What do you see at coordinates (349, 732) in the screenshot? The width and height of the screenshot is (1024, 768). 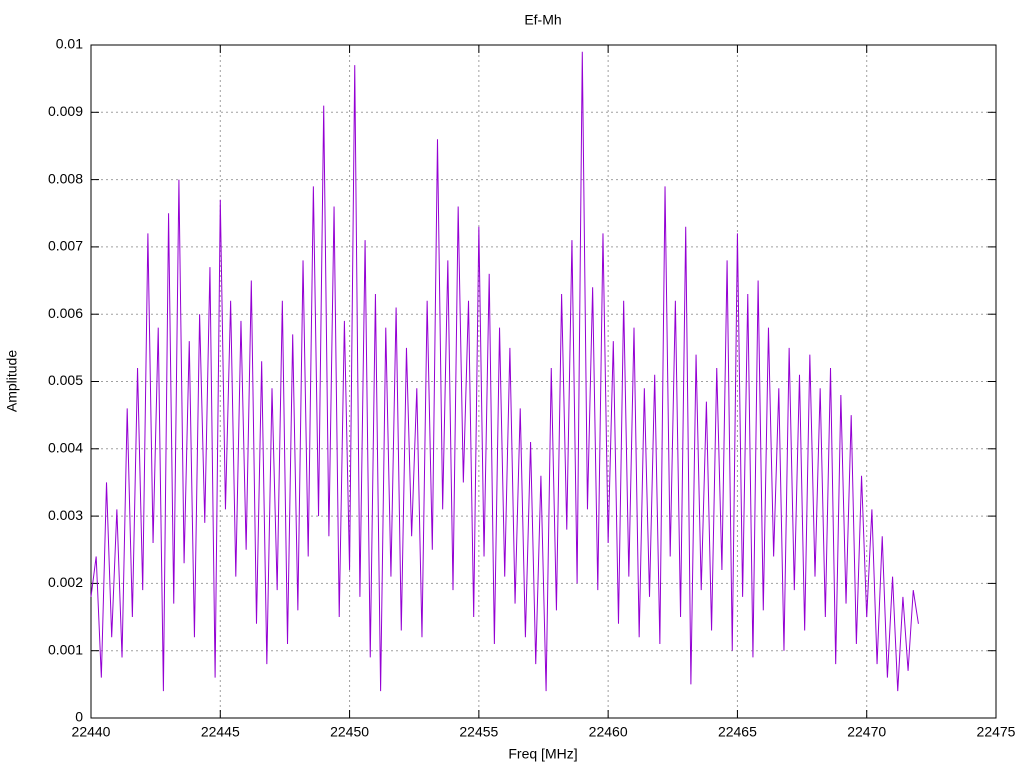 I see `x-tick-label: 22450` at bounding box center [349, 732].